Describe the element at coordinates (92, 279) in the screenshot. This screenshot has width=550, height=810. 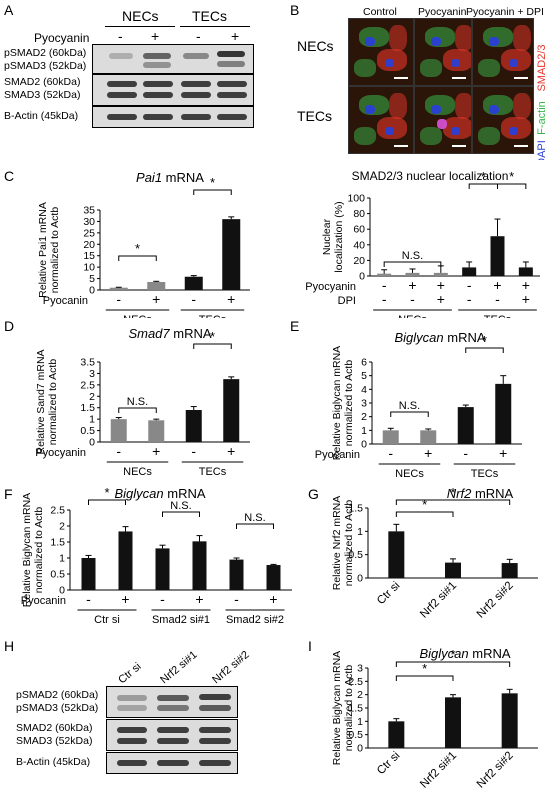
I see `y-tick-label: 5` at that location.